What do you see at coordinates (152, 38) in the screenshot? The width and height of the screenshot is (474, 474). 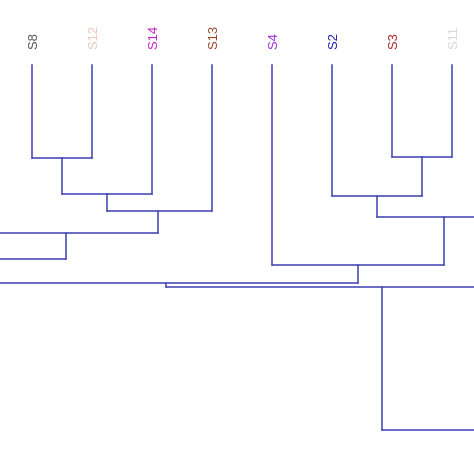 I see `leaf-label-s14: S14` at bounding box center [152, 38].